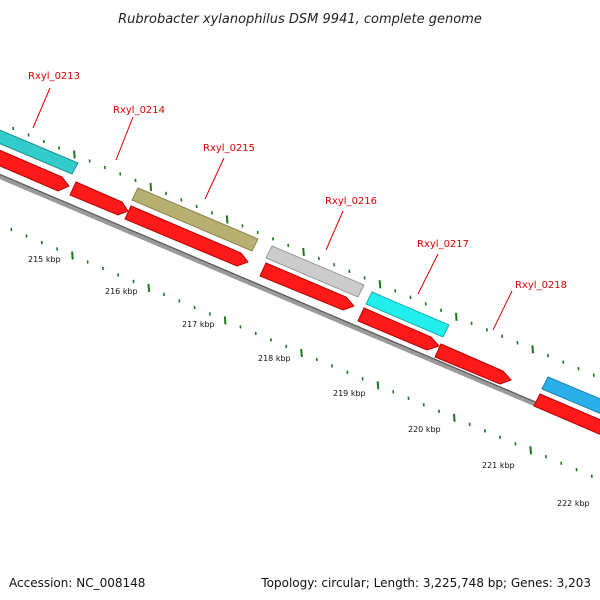 The image size is (600, 600). I want to click on gene-label-rxyl-0213: Rxyl_0213, so click(54, 76).